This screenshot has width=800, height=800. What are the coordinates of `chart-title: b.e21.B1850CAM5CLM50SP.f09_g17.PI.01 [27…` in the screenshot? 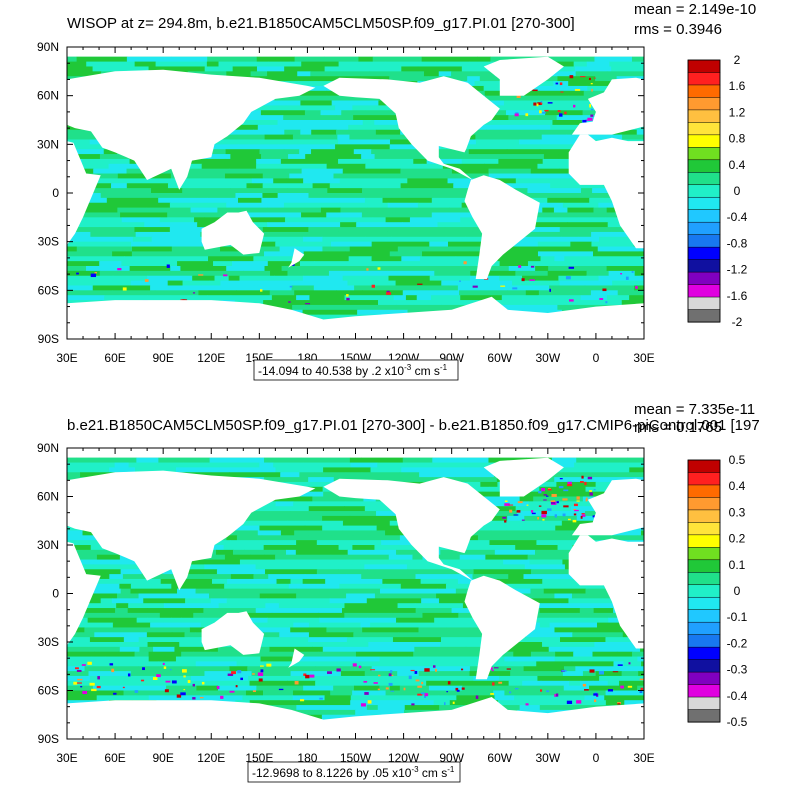 It's located at (413, 425).